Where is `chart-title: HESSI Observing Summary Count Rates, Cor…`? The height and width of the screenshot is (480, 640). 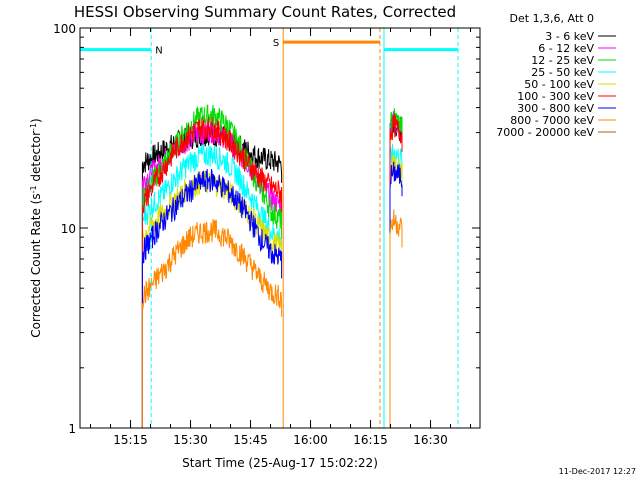 chart-title: HESSI Observing Summary Count Rates, Cor… is located at coordinates (265, 12).